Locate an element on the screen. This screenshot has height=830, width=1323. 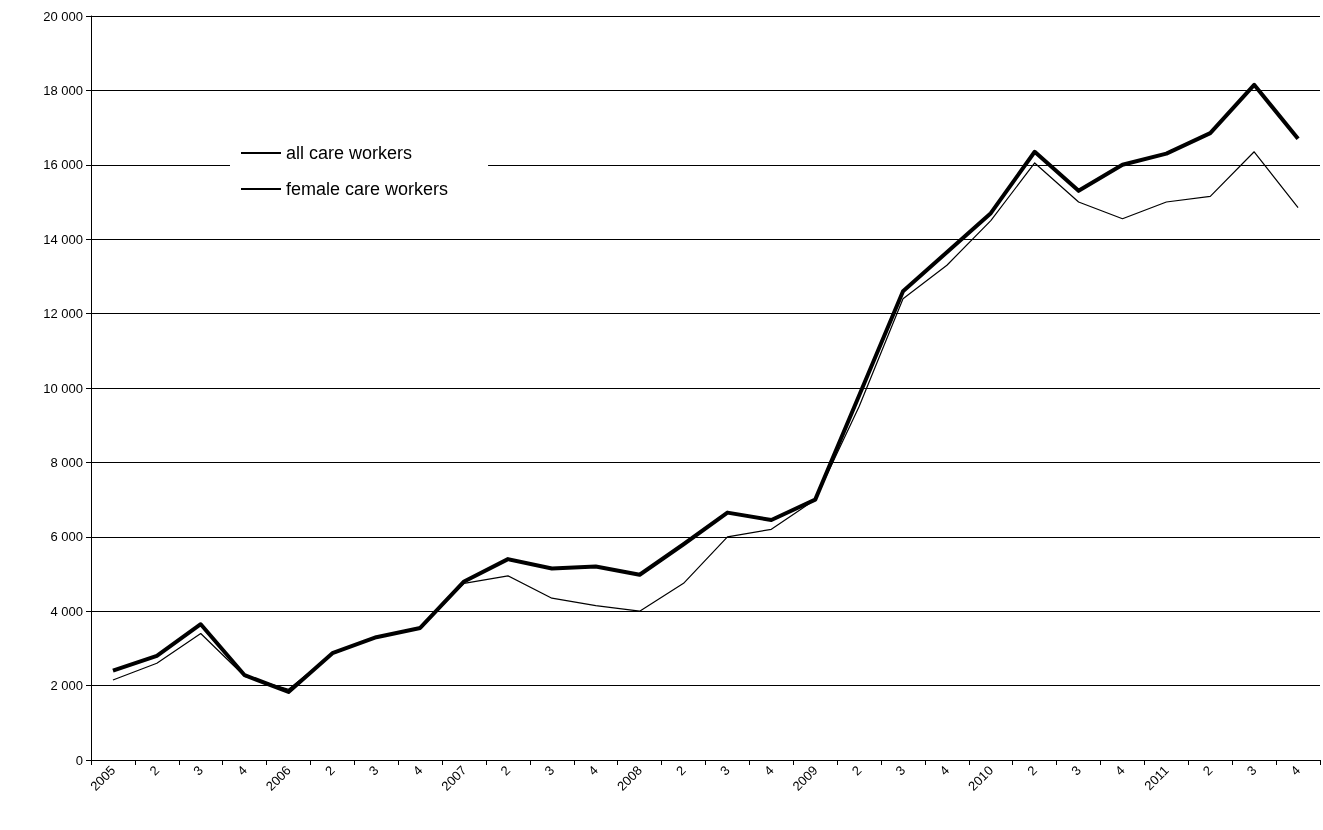
y-tick-label: 2 000 is located at coordinates (66, 686).